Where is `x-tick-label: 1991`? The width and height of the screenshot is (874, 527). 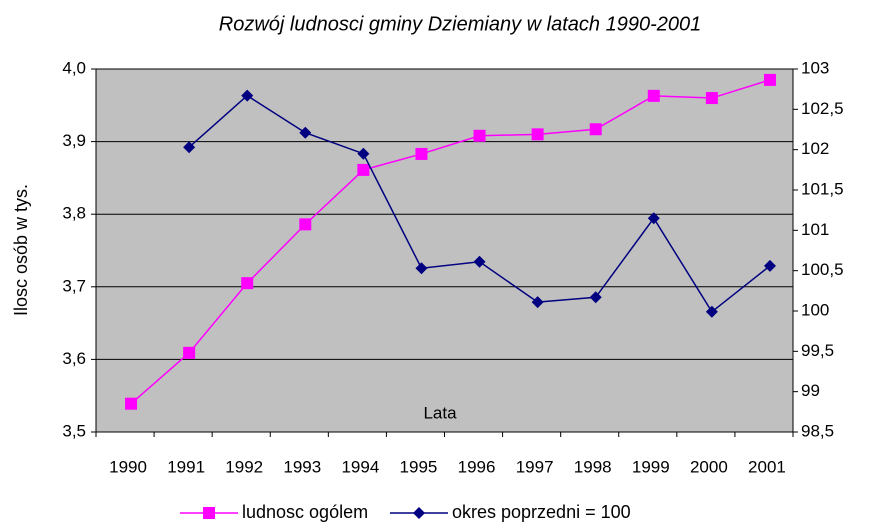 x-tick-label: 1991 is located at coordinates (186, 466).